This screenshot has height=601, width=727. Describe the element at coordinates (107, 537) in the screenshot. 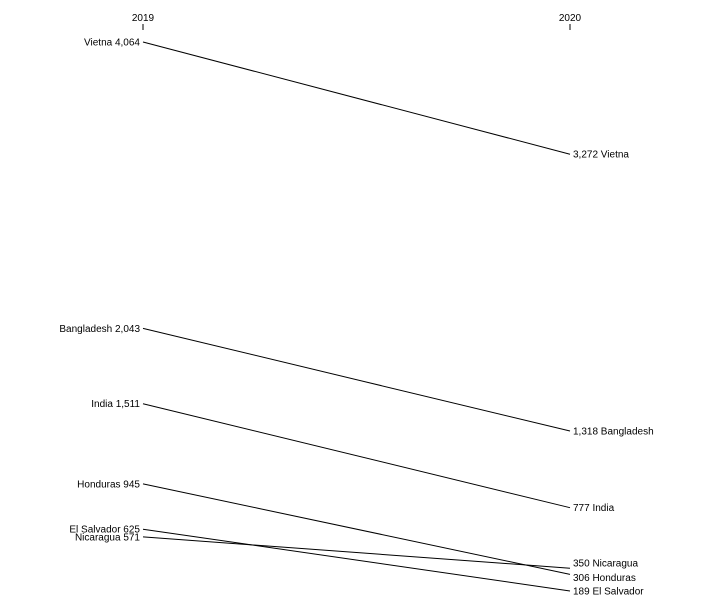

I see `label-2019-nicaragua: Nicaragua 571` at that location.